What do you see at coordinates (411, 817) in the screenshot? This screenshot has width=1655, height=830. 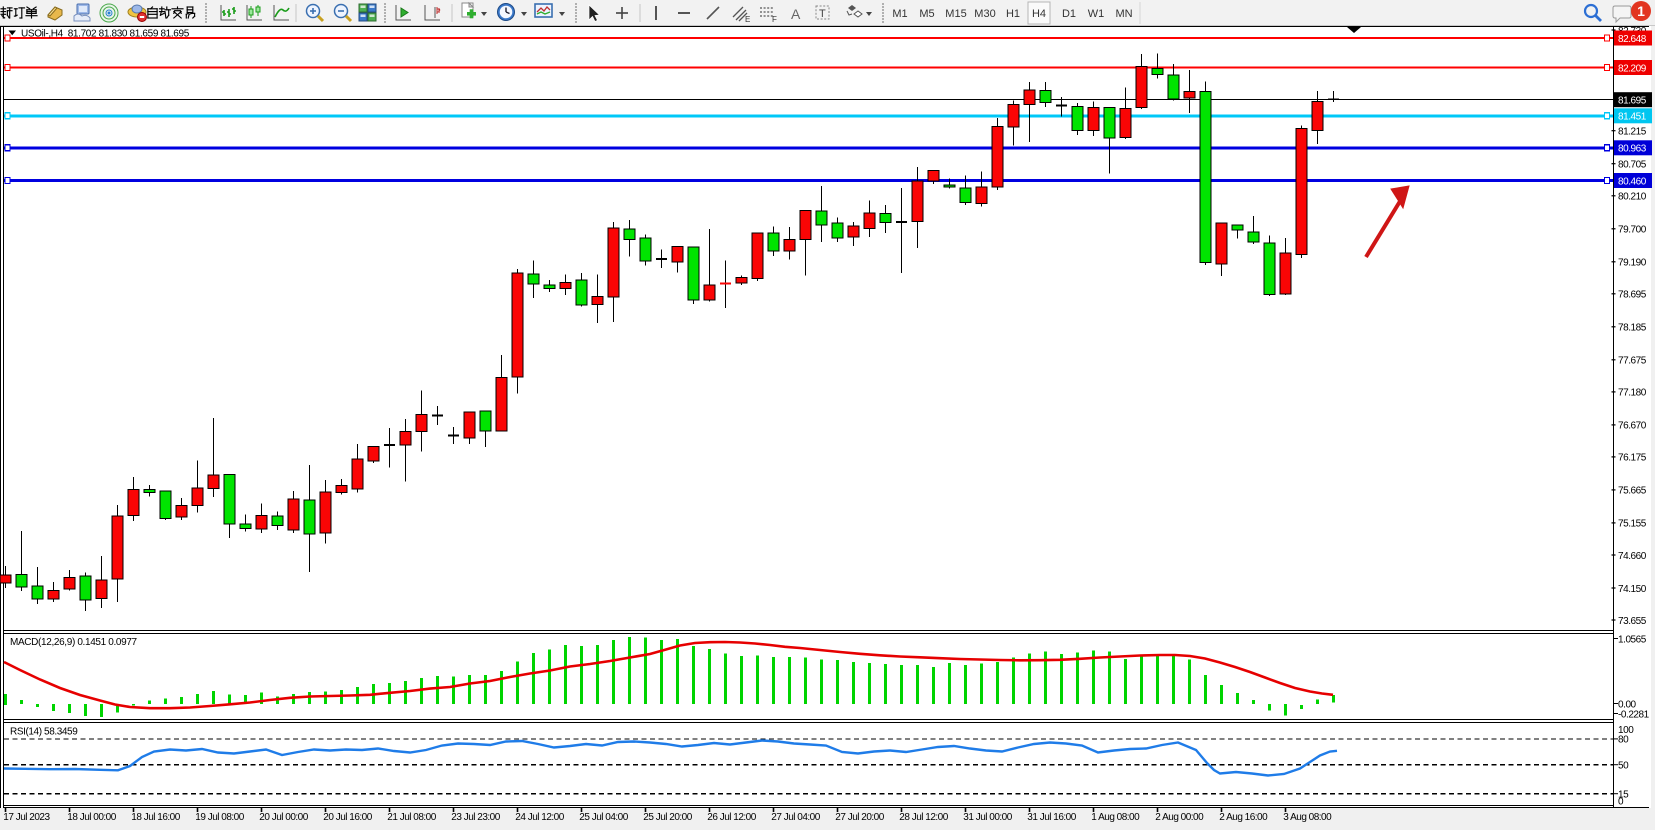 I see `svg-text: 21 Jul 08:00` at bounding box center [411, 817].